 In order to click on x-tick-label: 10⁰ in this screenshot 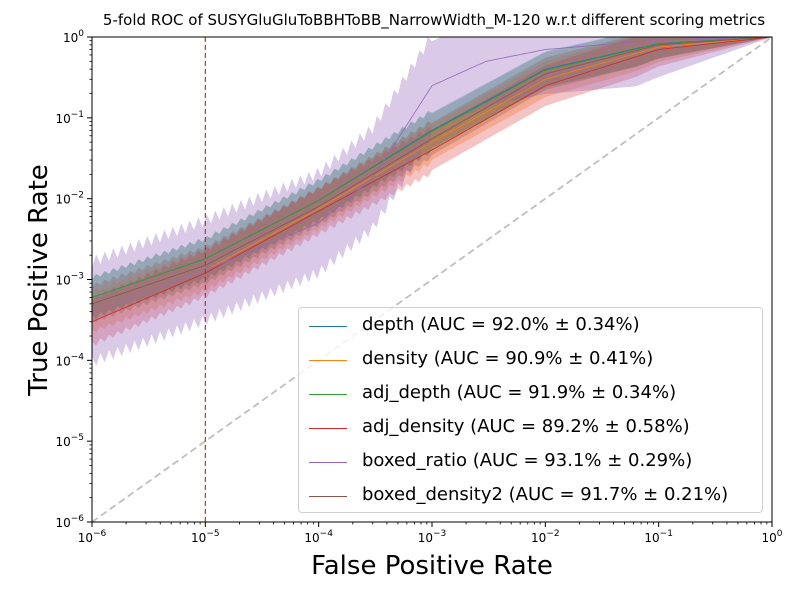, I will do `click(771, 537)`.